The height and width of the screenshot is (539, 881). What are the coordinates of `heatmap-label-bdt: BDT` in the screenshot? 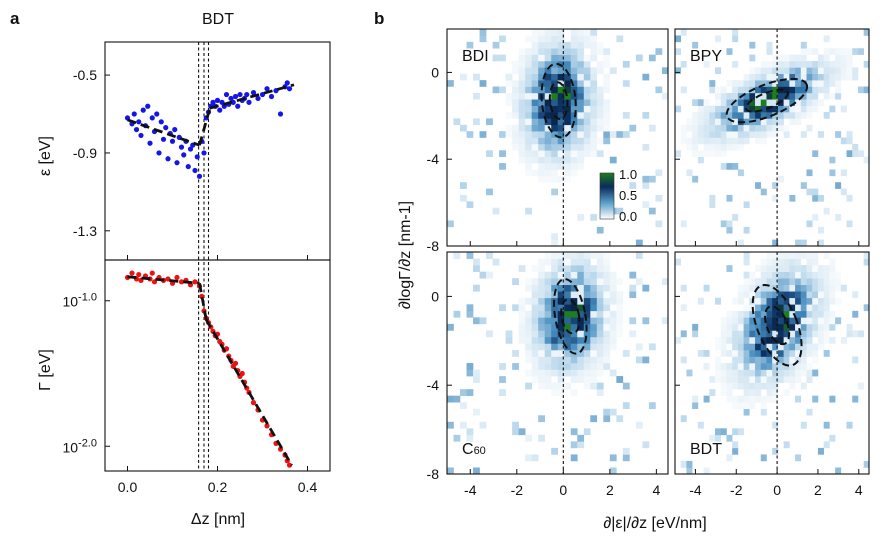 It's located at (706, 449).